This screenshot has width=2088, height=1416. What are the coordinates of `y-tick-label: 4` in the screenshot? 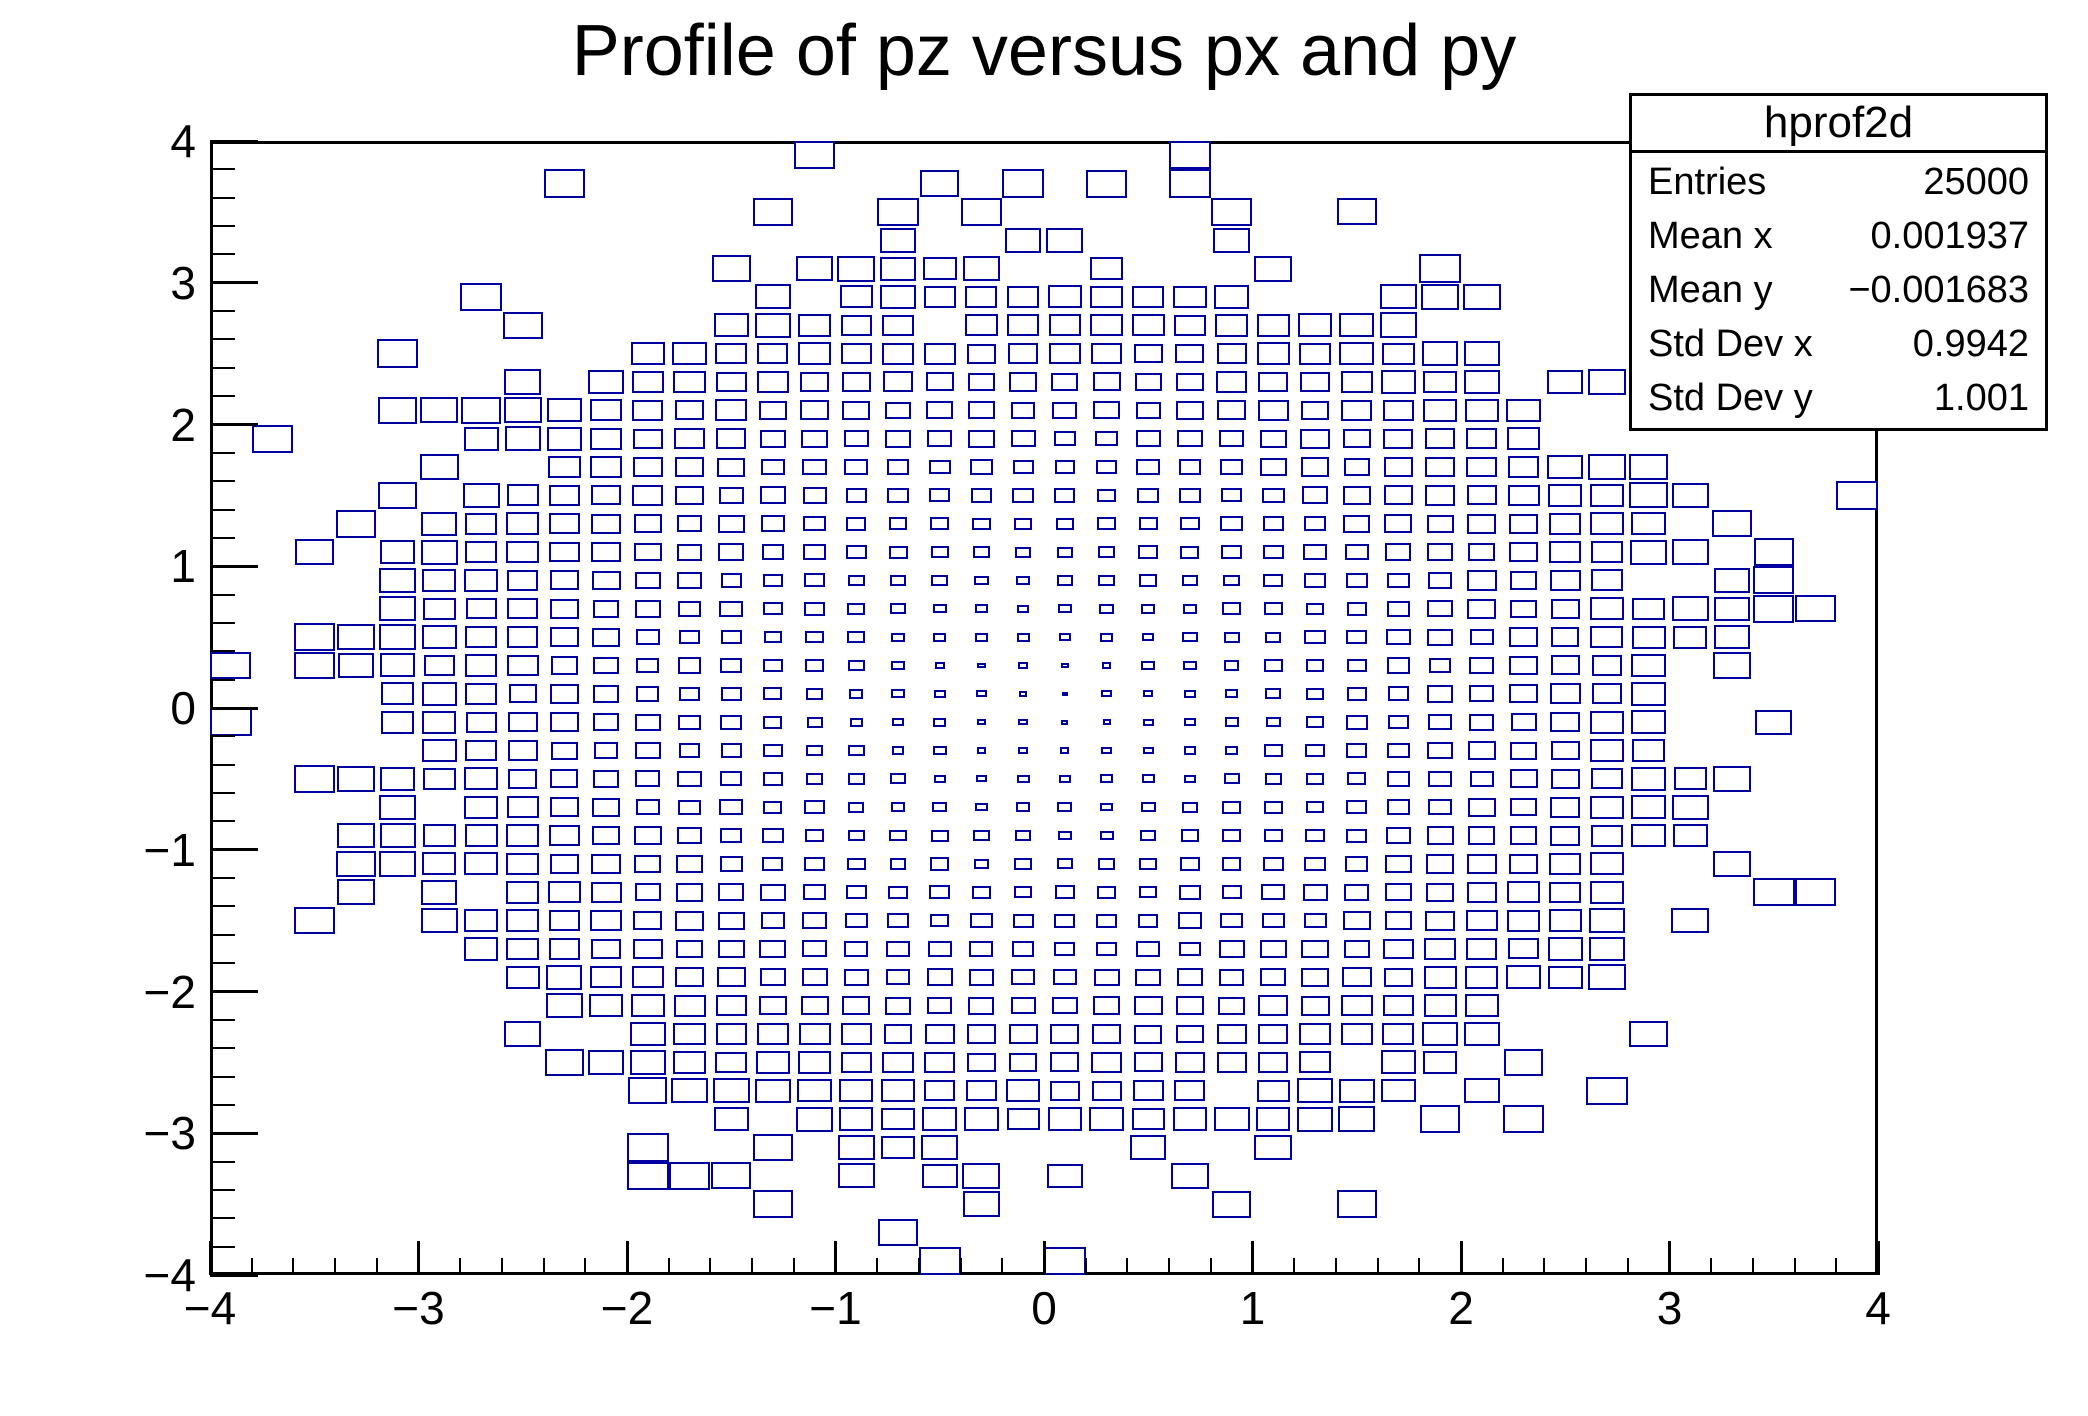 It's located at (183, 141).